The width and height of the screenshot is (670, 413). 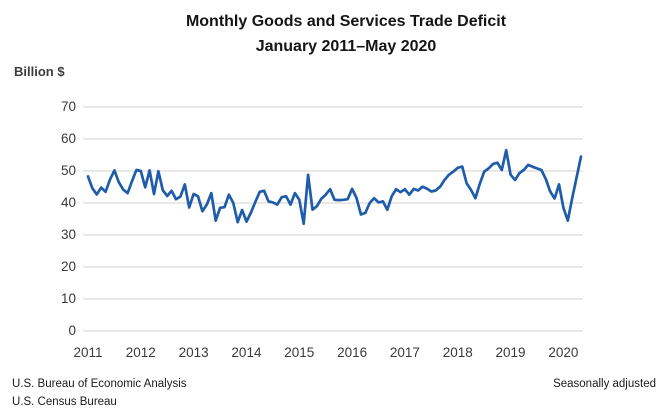 I want to click on source-line-1: U.S. Bureau of Economic Analysis, so click(x=99, y=384).